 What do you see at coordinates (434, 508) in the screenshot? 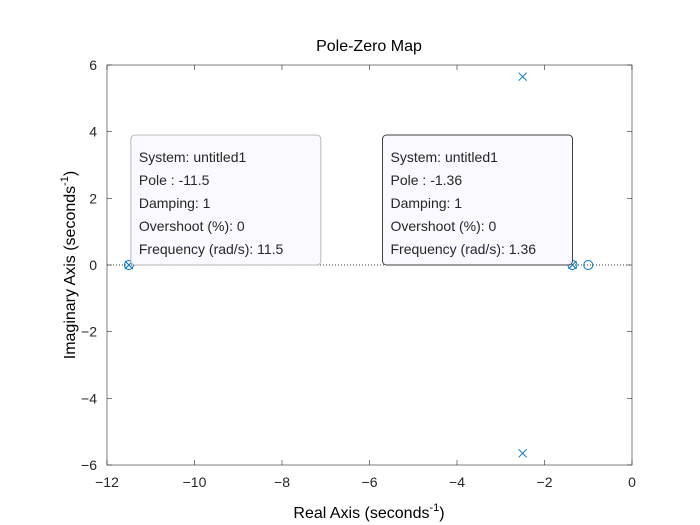
I see `x-axis-label-sup: -1` at bounding box center [434, 508].